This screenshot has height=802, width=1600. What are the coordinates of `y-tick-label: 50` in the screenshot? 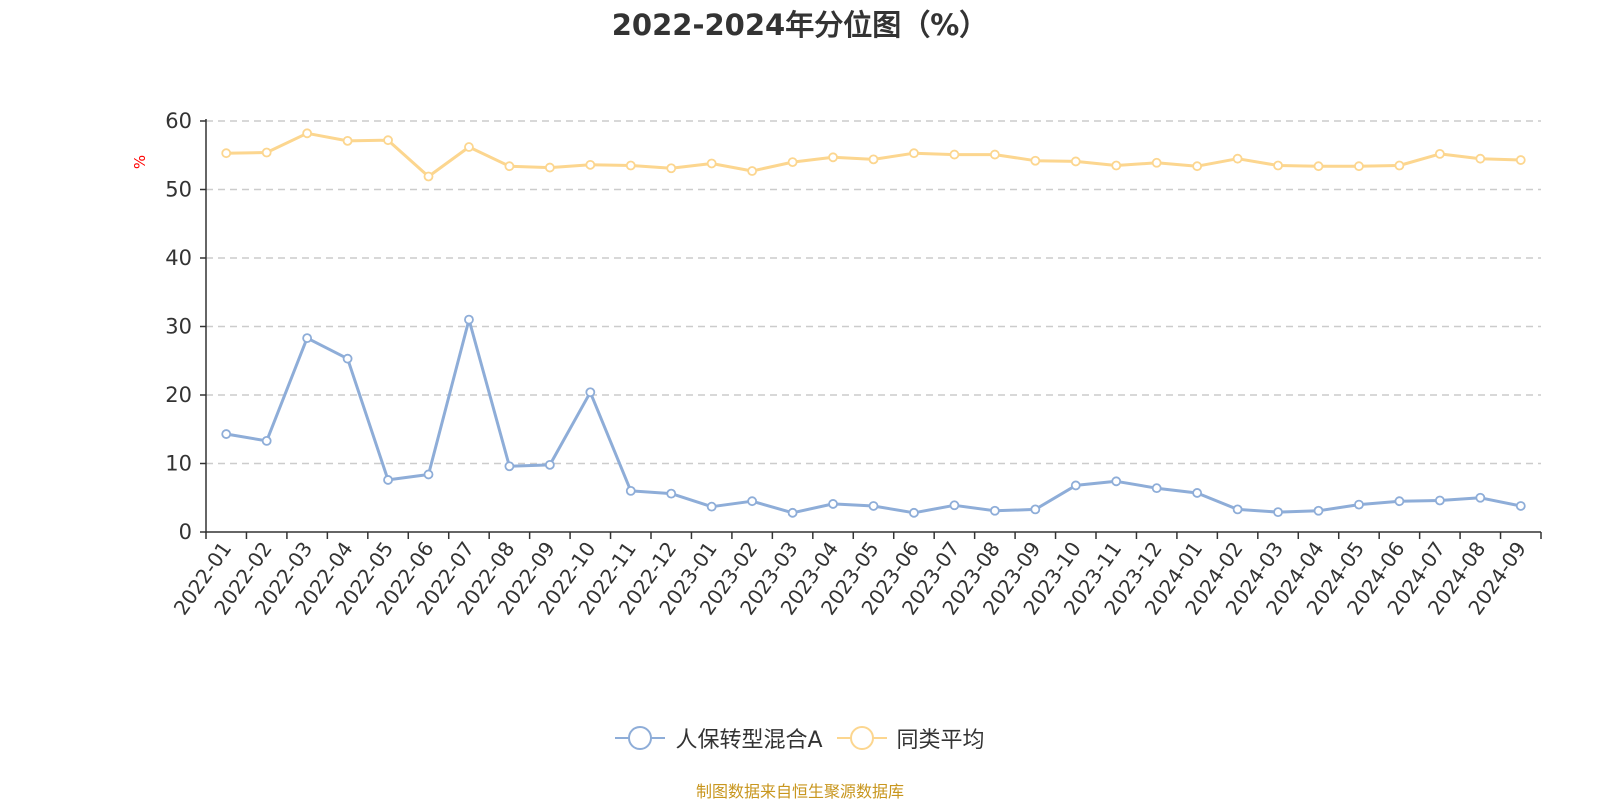 It's located at (178, 190).